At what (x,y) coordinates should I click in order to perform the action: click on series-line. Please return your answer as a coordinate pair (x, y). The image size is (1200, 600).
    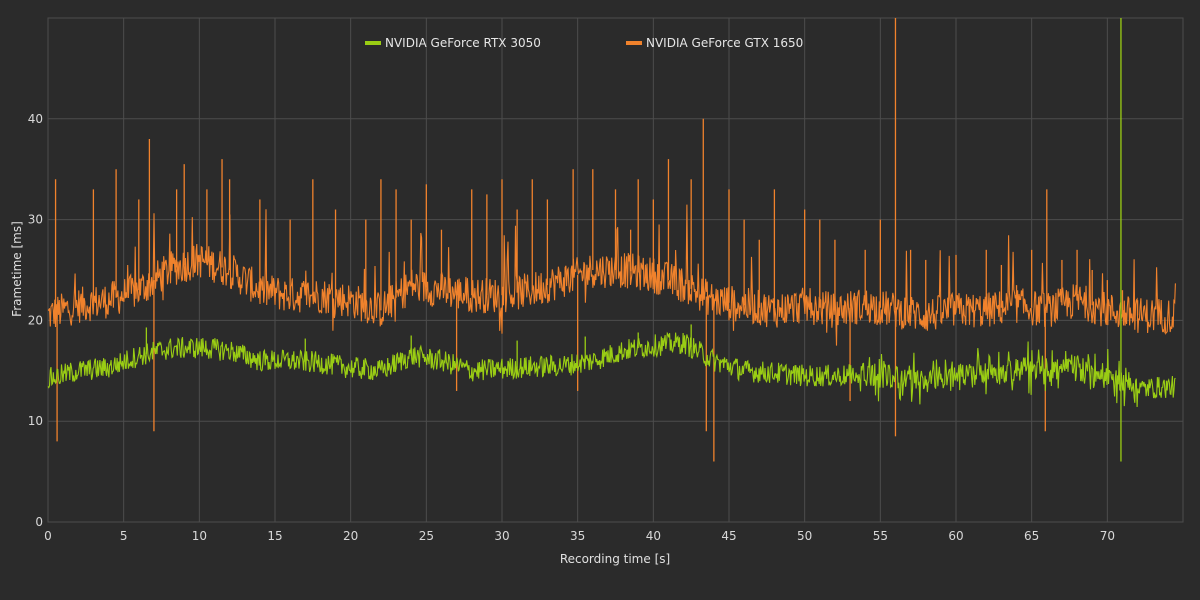
    Looking at the image, I should click on (611, 369).